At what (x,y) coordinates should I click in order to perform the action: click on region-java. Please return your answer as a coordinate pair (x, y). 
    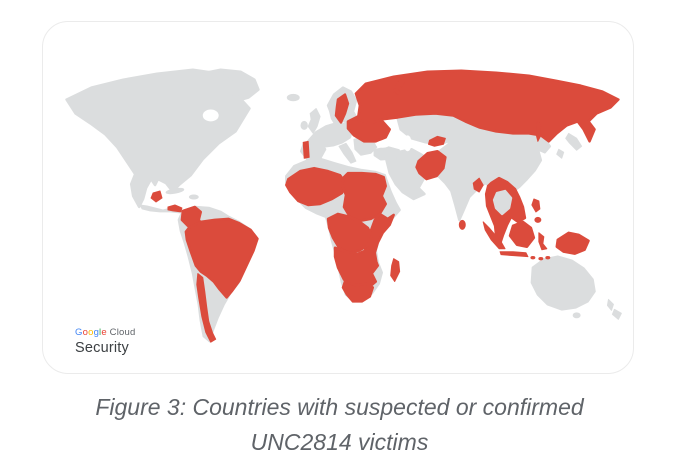
    Looking at the image, I should click on (514, 254).